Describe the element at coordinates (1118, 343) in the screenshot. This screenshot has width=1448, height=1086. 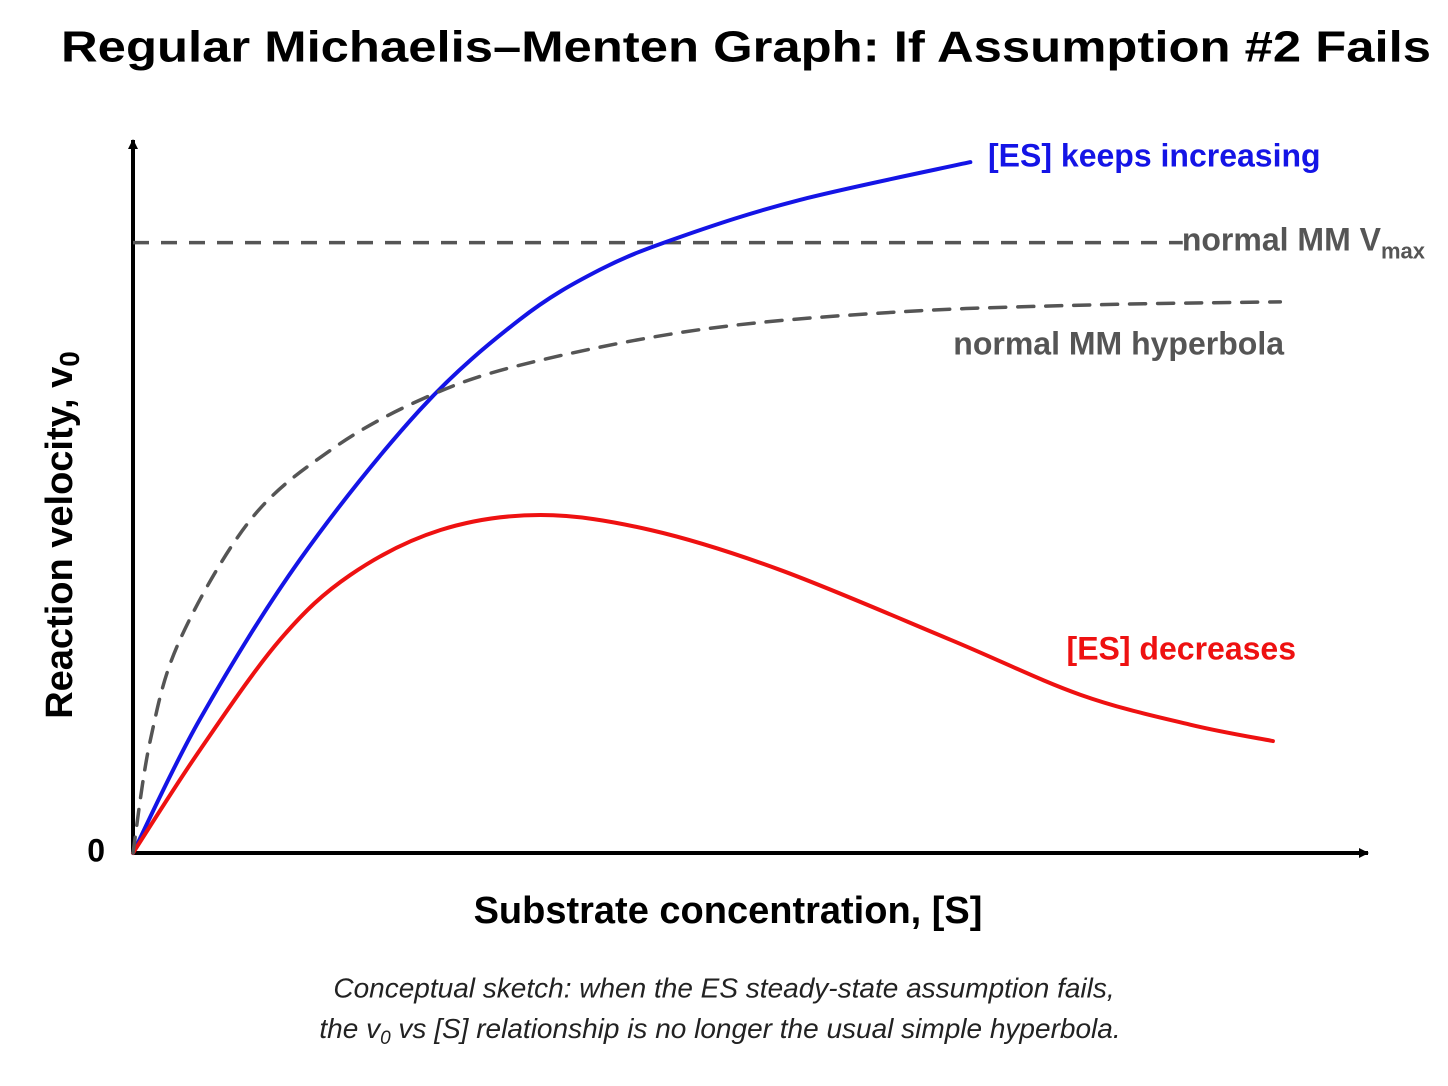
I see `series-label: normal MM hyperbola` at that location.